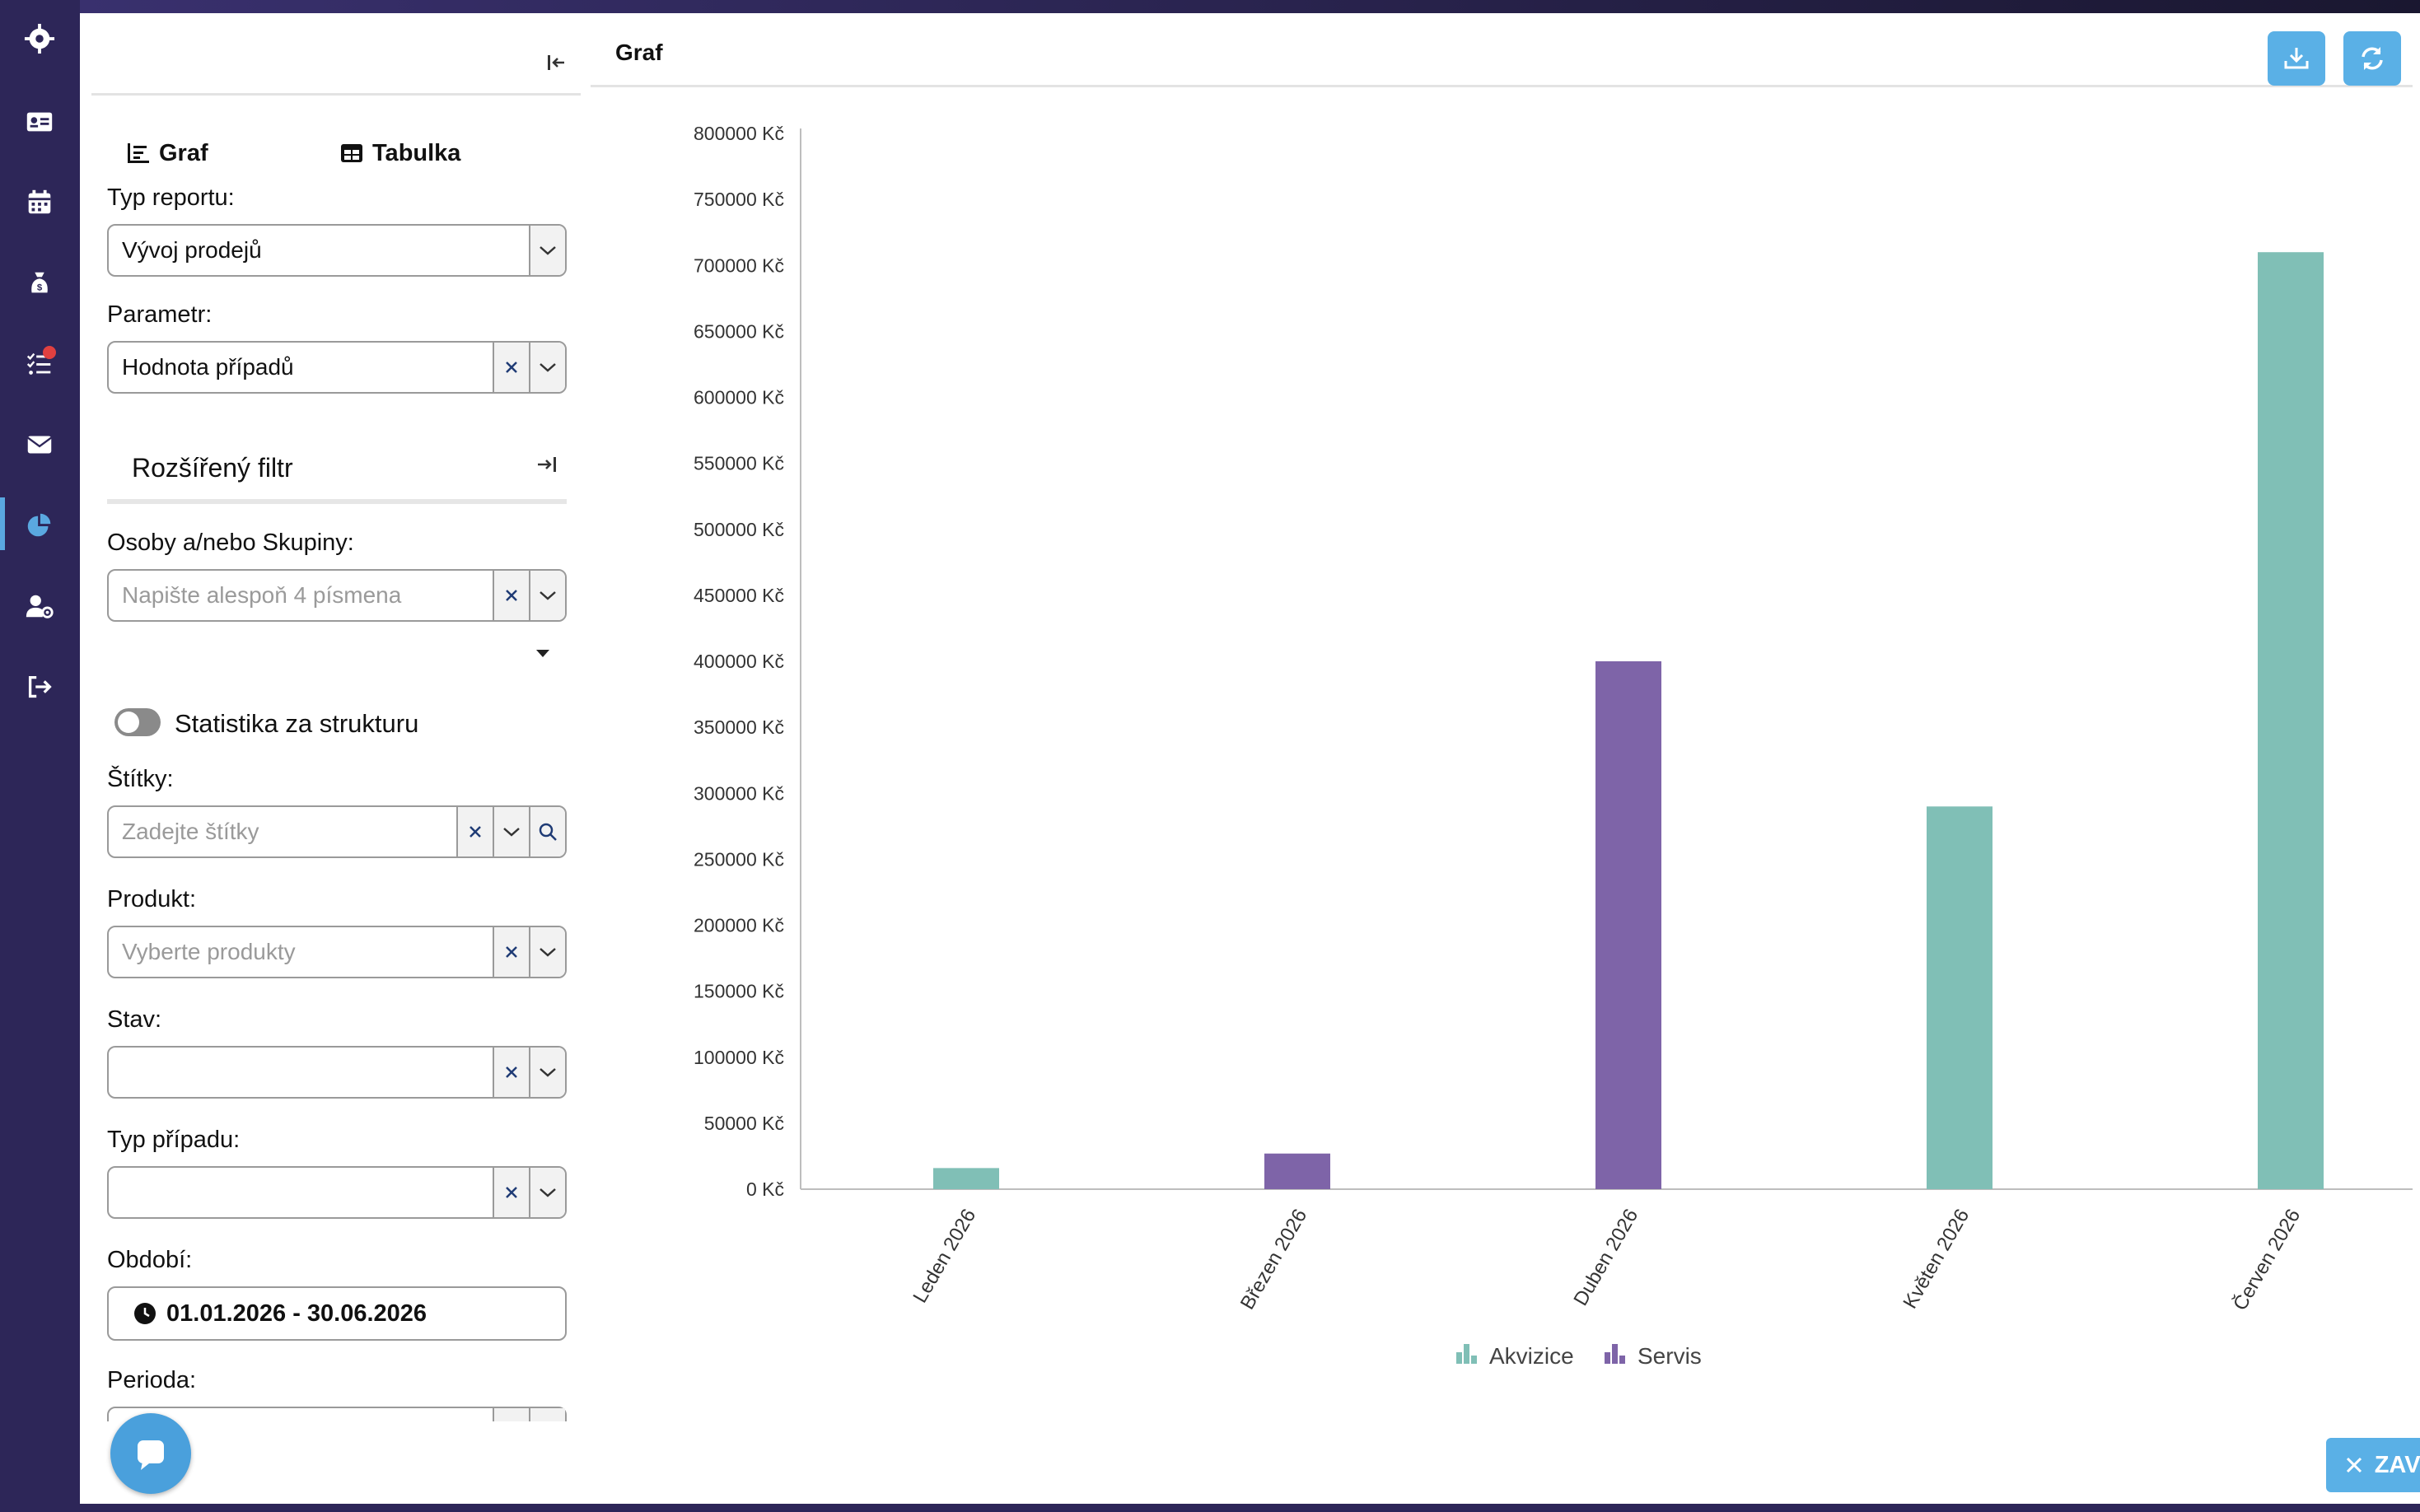 The image size is (2420, 1512). What do you see at coordinates (337, 595) in the screenshot?
I see `persons-input: Napište alespoň 4 písmena` at bounding box center [337, 595].